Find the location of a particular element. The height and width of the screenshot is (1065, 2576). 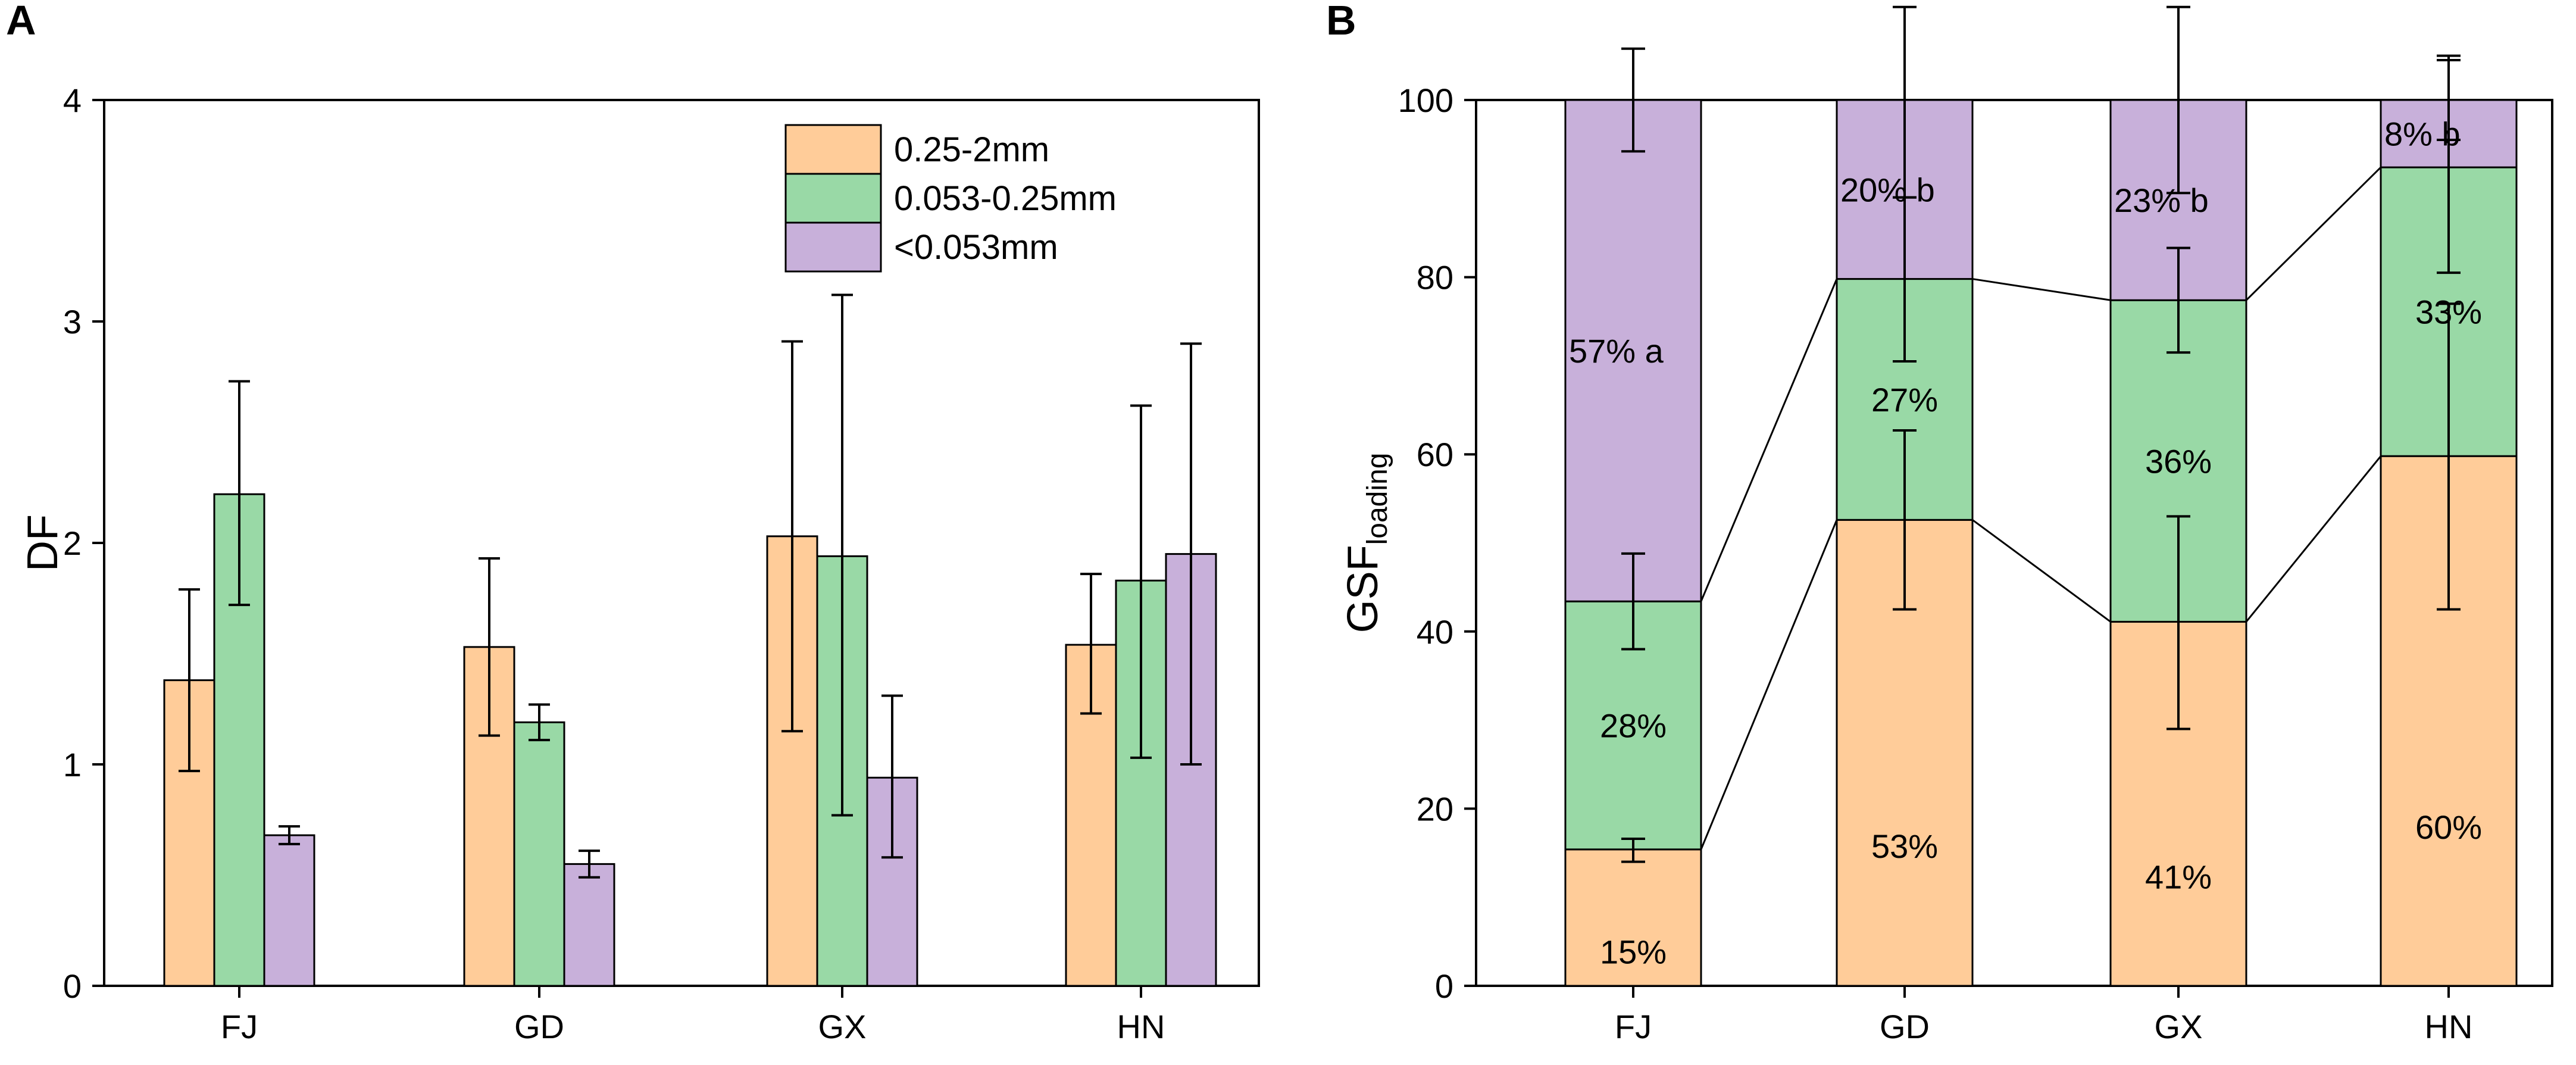

y-tick-label-b: 40 is located at coordinates (1435, 632).